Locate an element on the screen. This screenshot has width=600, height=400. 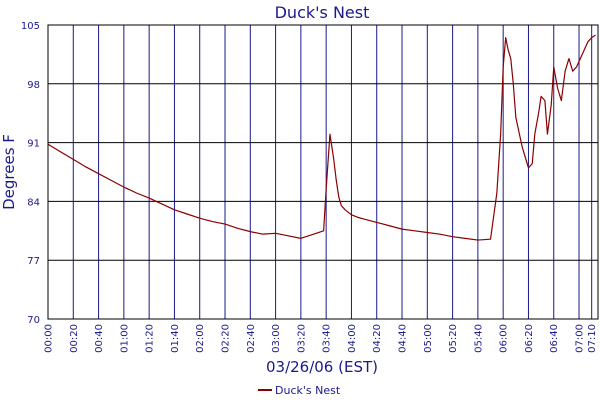
chart-title: Duck's Nest is located at coordinates (322, 12).